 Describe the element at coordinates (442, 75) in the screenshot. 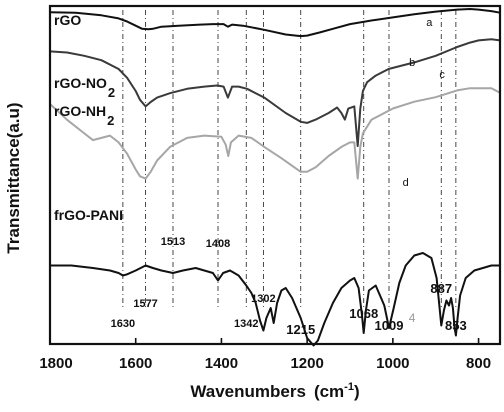

I see `curve-letter-c: c` at that location.